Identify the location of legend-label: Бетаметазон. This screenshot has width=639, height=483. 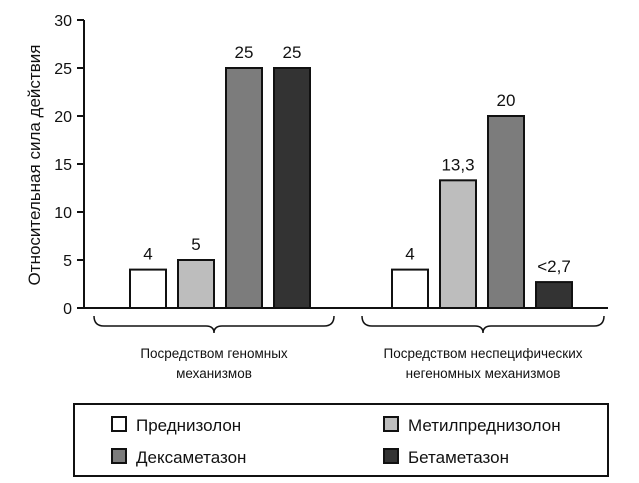
(458, 457).